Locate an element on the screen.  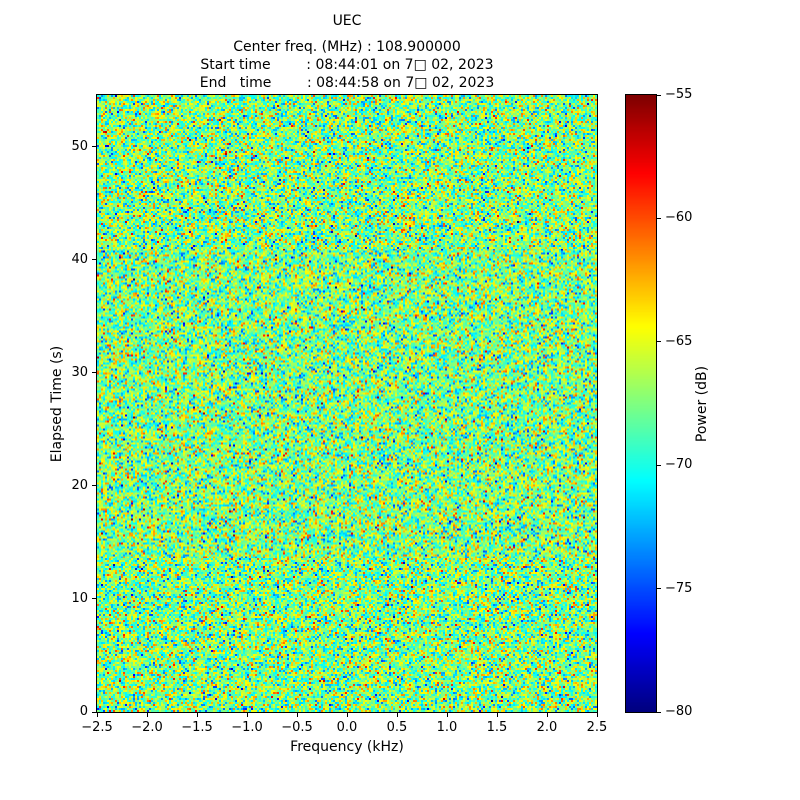
colorbar is located at coordinates (641, 403).